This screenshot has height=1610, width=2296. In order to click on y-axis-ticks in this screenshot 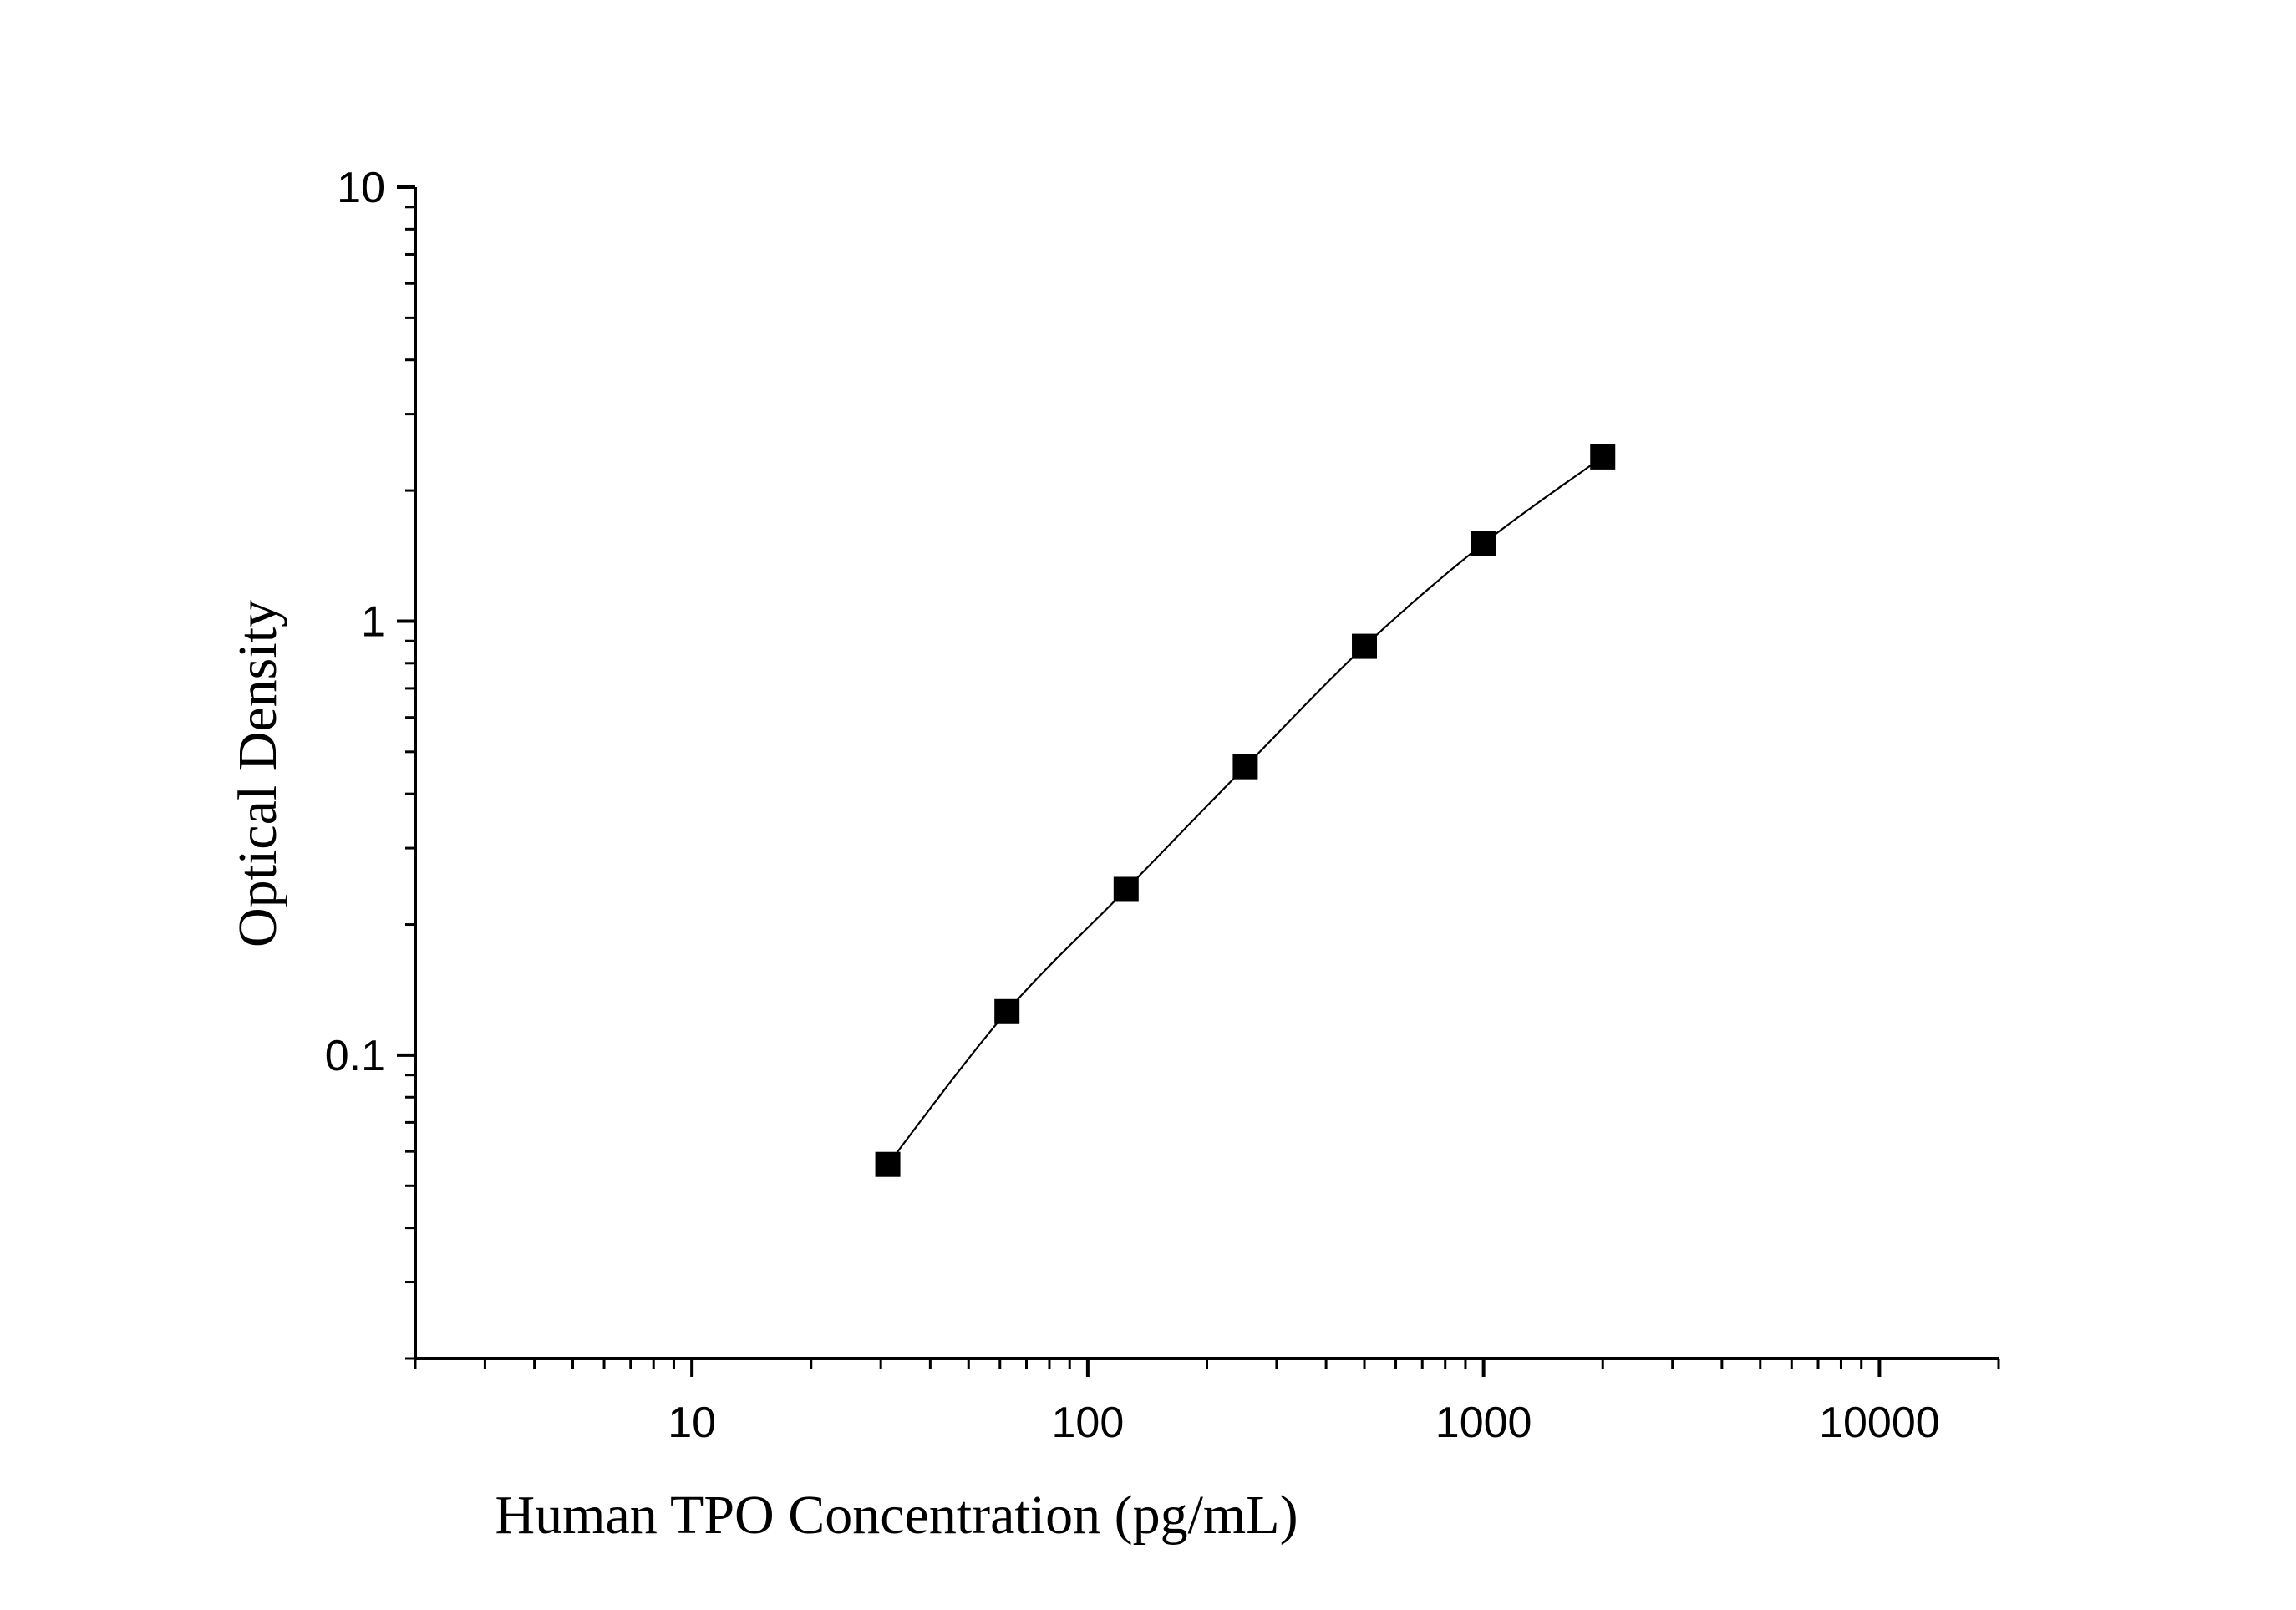, I will do `click(406, 772)`.